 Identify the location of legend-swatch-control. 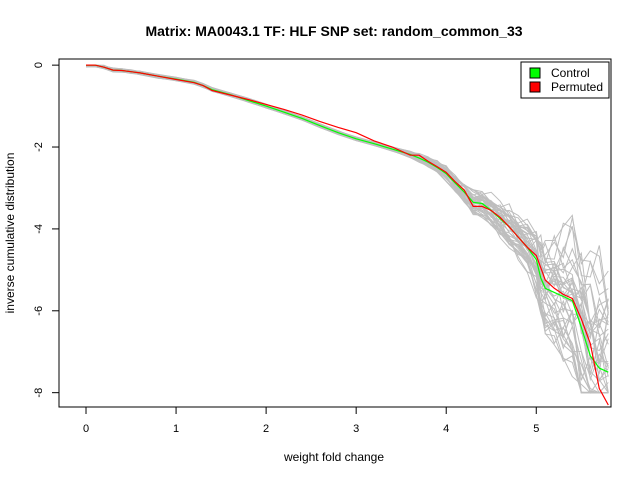
(535, 73).